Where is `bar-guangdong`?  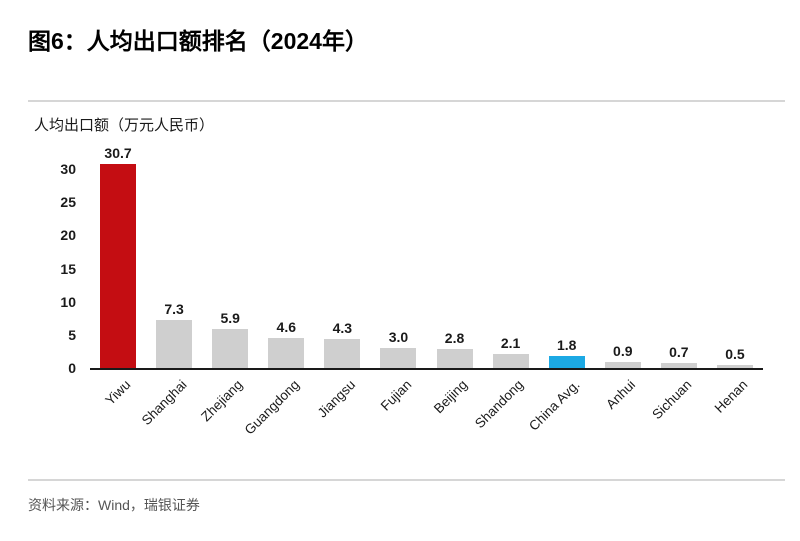 bar-guangdong is located at coordinates (286, 352).